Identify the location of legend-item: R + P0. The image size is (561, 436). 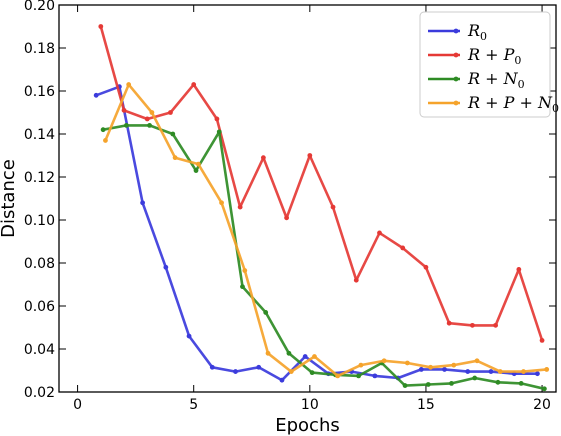
(474, 56).